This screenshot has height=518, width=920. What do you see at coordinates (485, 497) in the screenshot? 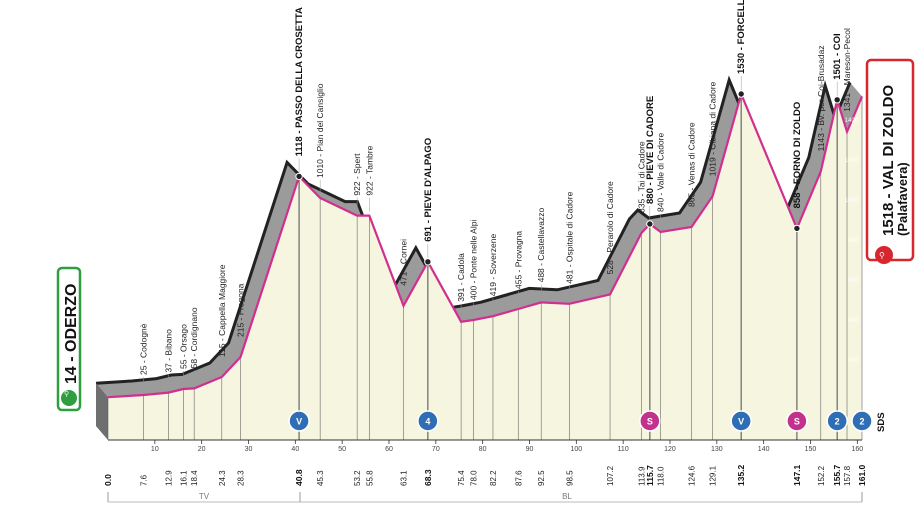
I see `province-bar: TV BL` at bounding box center [485, 497].